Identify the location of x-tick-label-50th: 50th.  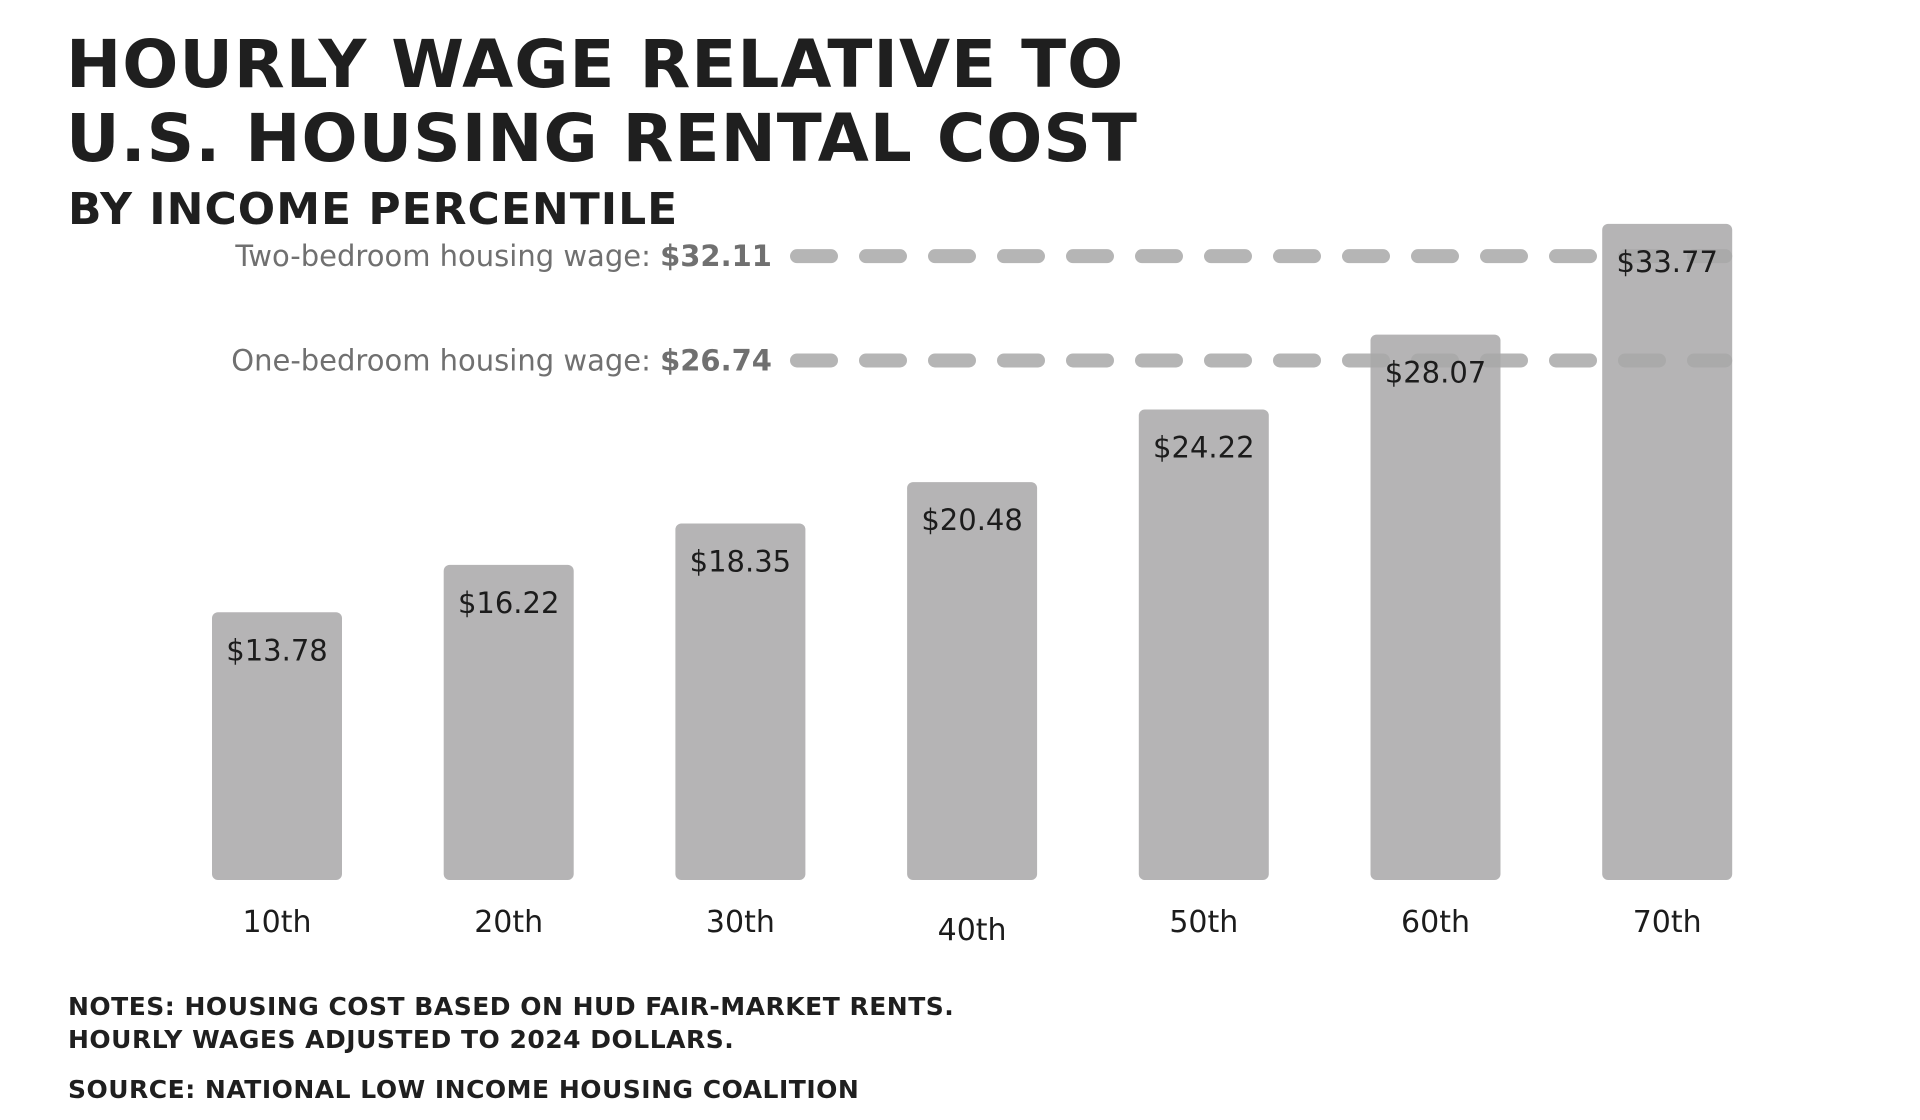
(1203, 922).